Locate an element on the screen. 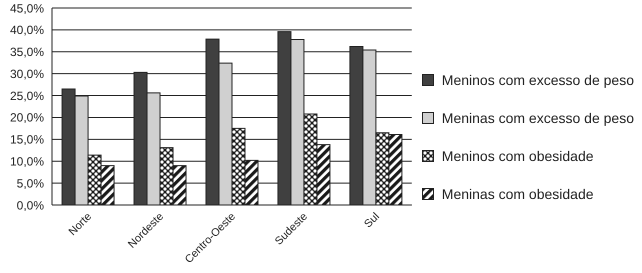  x-tick-label: Sul is located at coordinates (372, 220).